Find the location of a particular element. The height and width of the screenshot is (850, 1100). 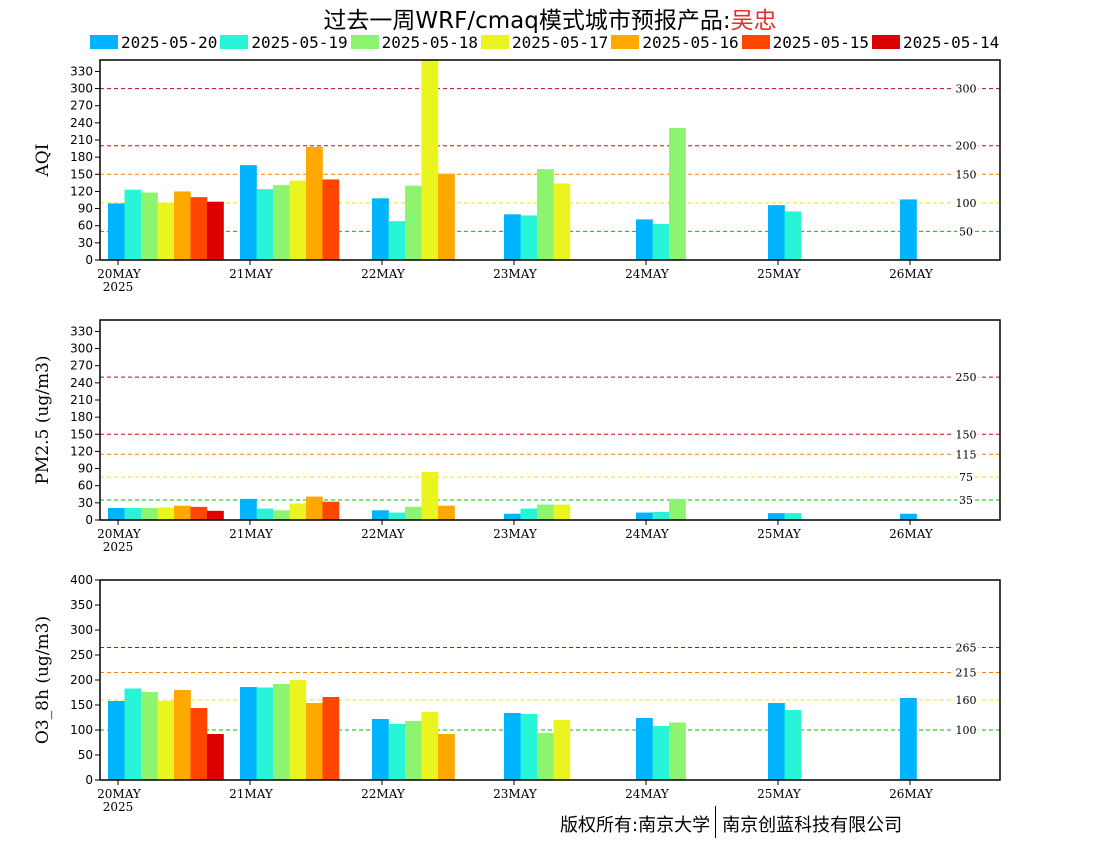

threshold-label: 160 is located at coordinates (966, 700).